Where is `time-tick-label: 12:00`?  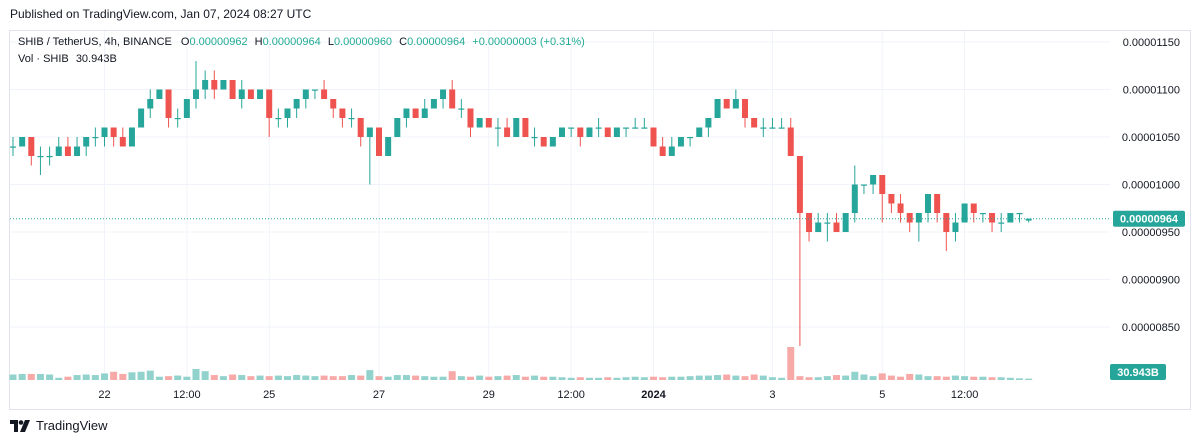
time-tick-label: 12:00 is located at coordinates (965, 395).